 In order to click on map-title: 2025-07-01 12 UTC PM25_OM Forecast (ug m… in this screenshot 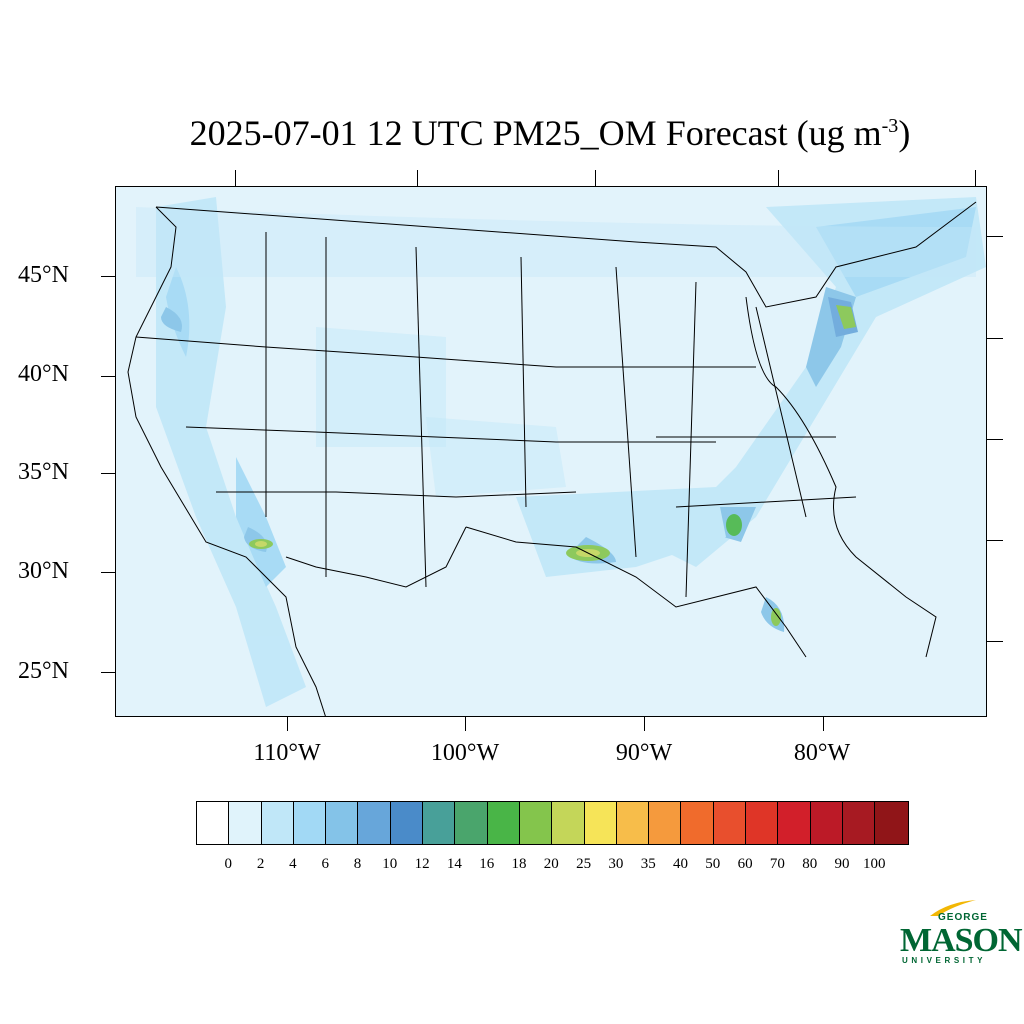, I will do `click(512, 133)`.